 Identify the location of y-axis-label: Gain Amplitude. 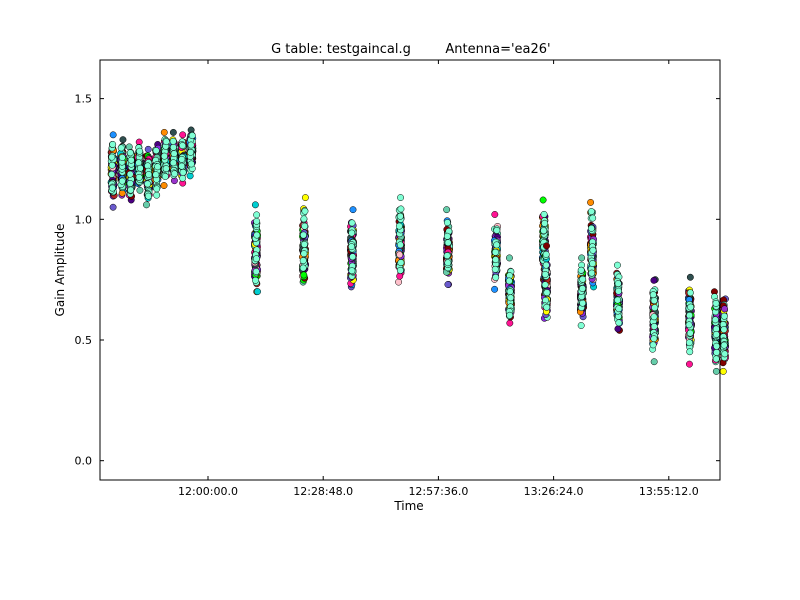
(60, 270).